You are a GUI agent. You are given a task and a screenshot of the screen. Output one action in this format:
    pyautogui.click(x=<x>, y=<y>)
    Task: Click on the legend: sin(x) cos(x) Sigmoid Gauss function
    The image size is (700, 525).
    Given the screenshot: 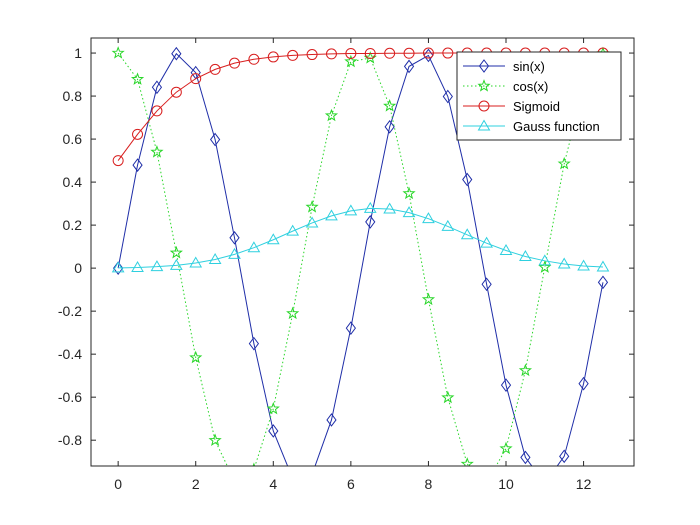 What is the action you would take?
    pyautogui.click(x=539, y=96)
    